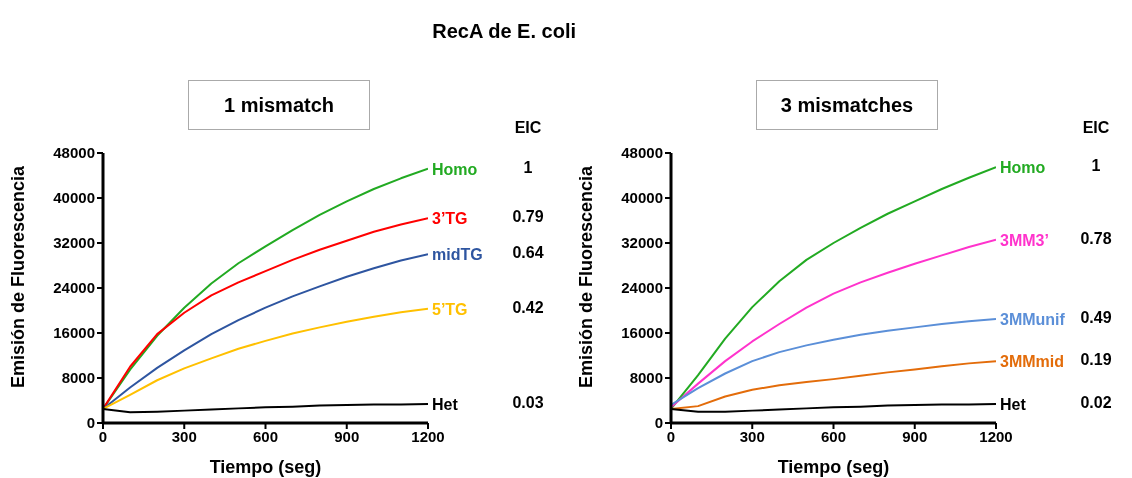  I want to click on text: 0.78, so click(1096, 238).